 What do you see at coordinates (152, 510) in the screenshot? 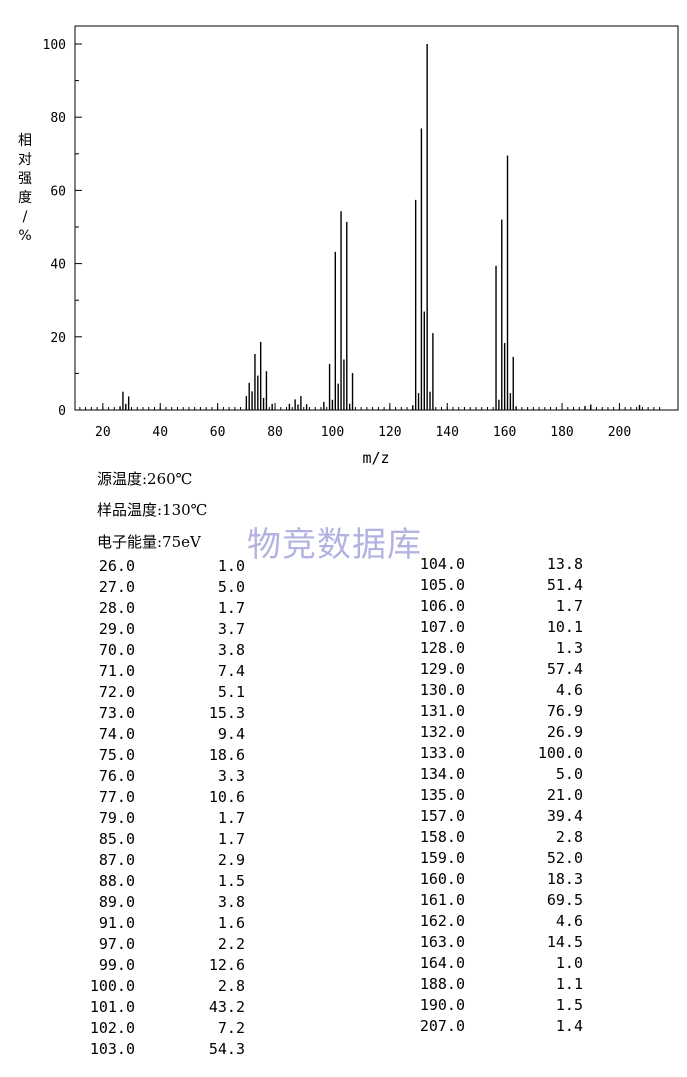
I see `sample-temperature: 样品温度:130℃` at bounding box center [152, 510].